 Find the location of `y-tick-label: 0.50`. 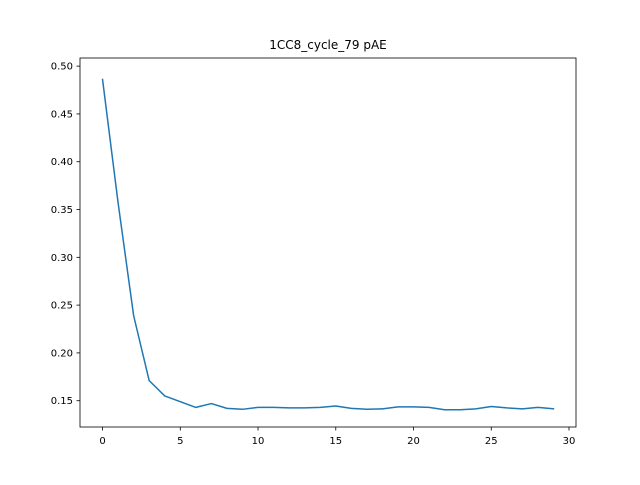

y-tick-label: 0.50 is located at coordinates (62, 67).